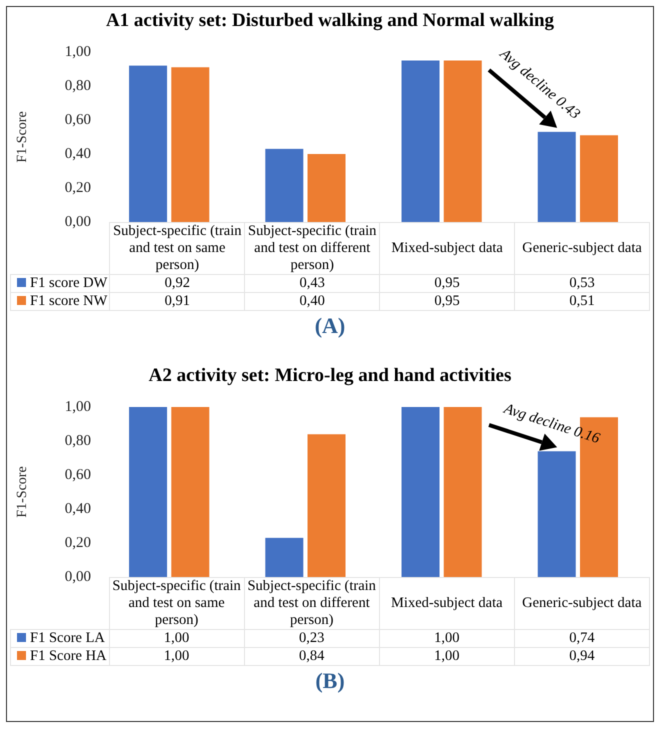  I want to click on data-label: 0,40, so click(312, 301).